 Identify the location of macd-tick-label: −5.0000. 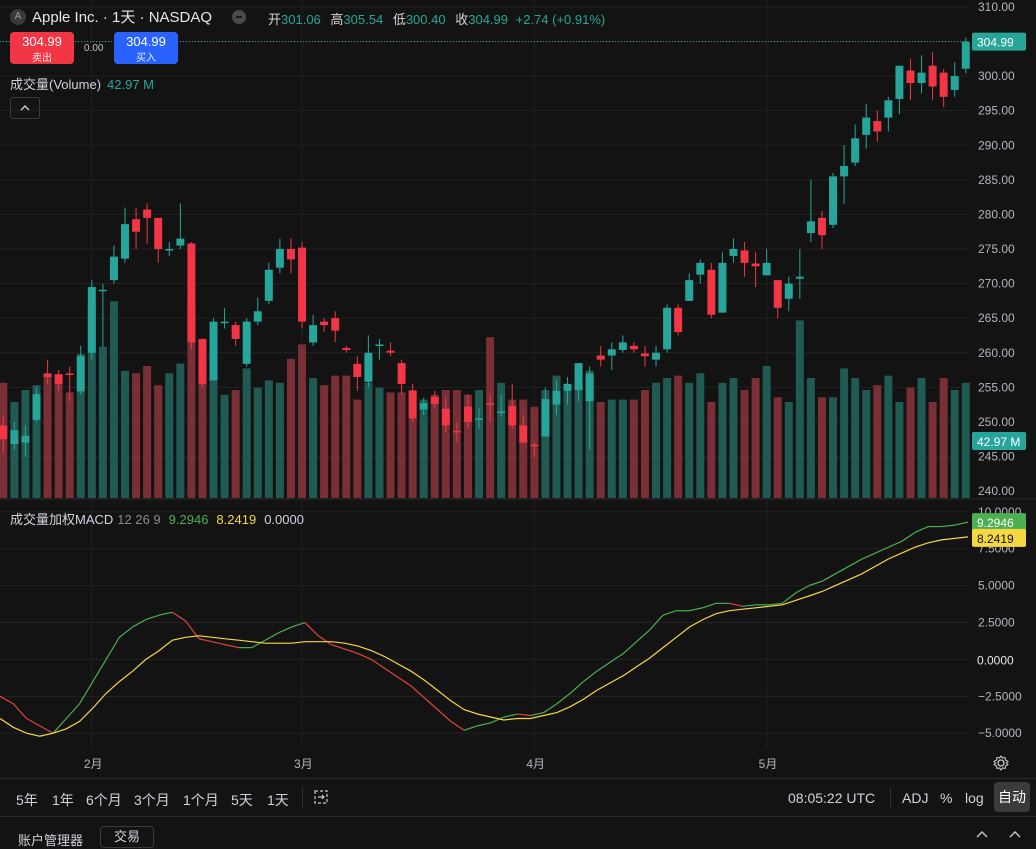
(1000, 733).